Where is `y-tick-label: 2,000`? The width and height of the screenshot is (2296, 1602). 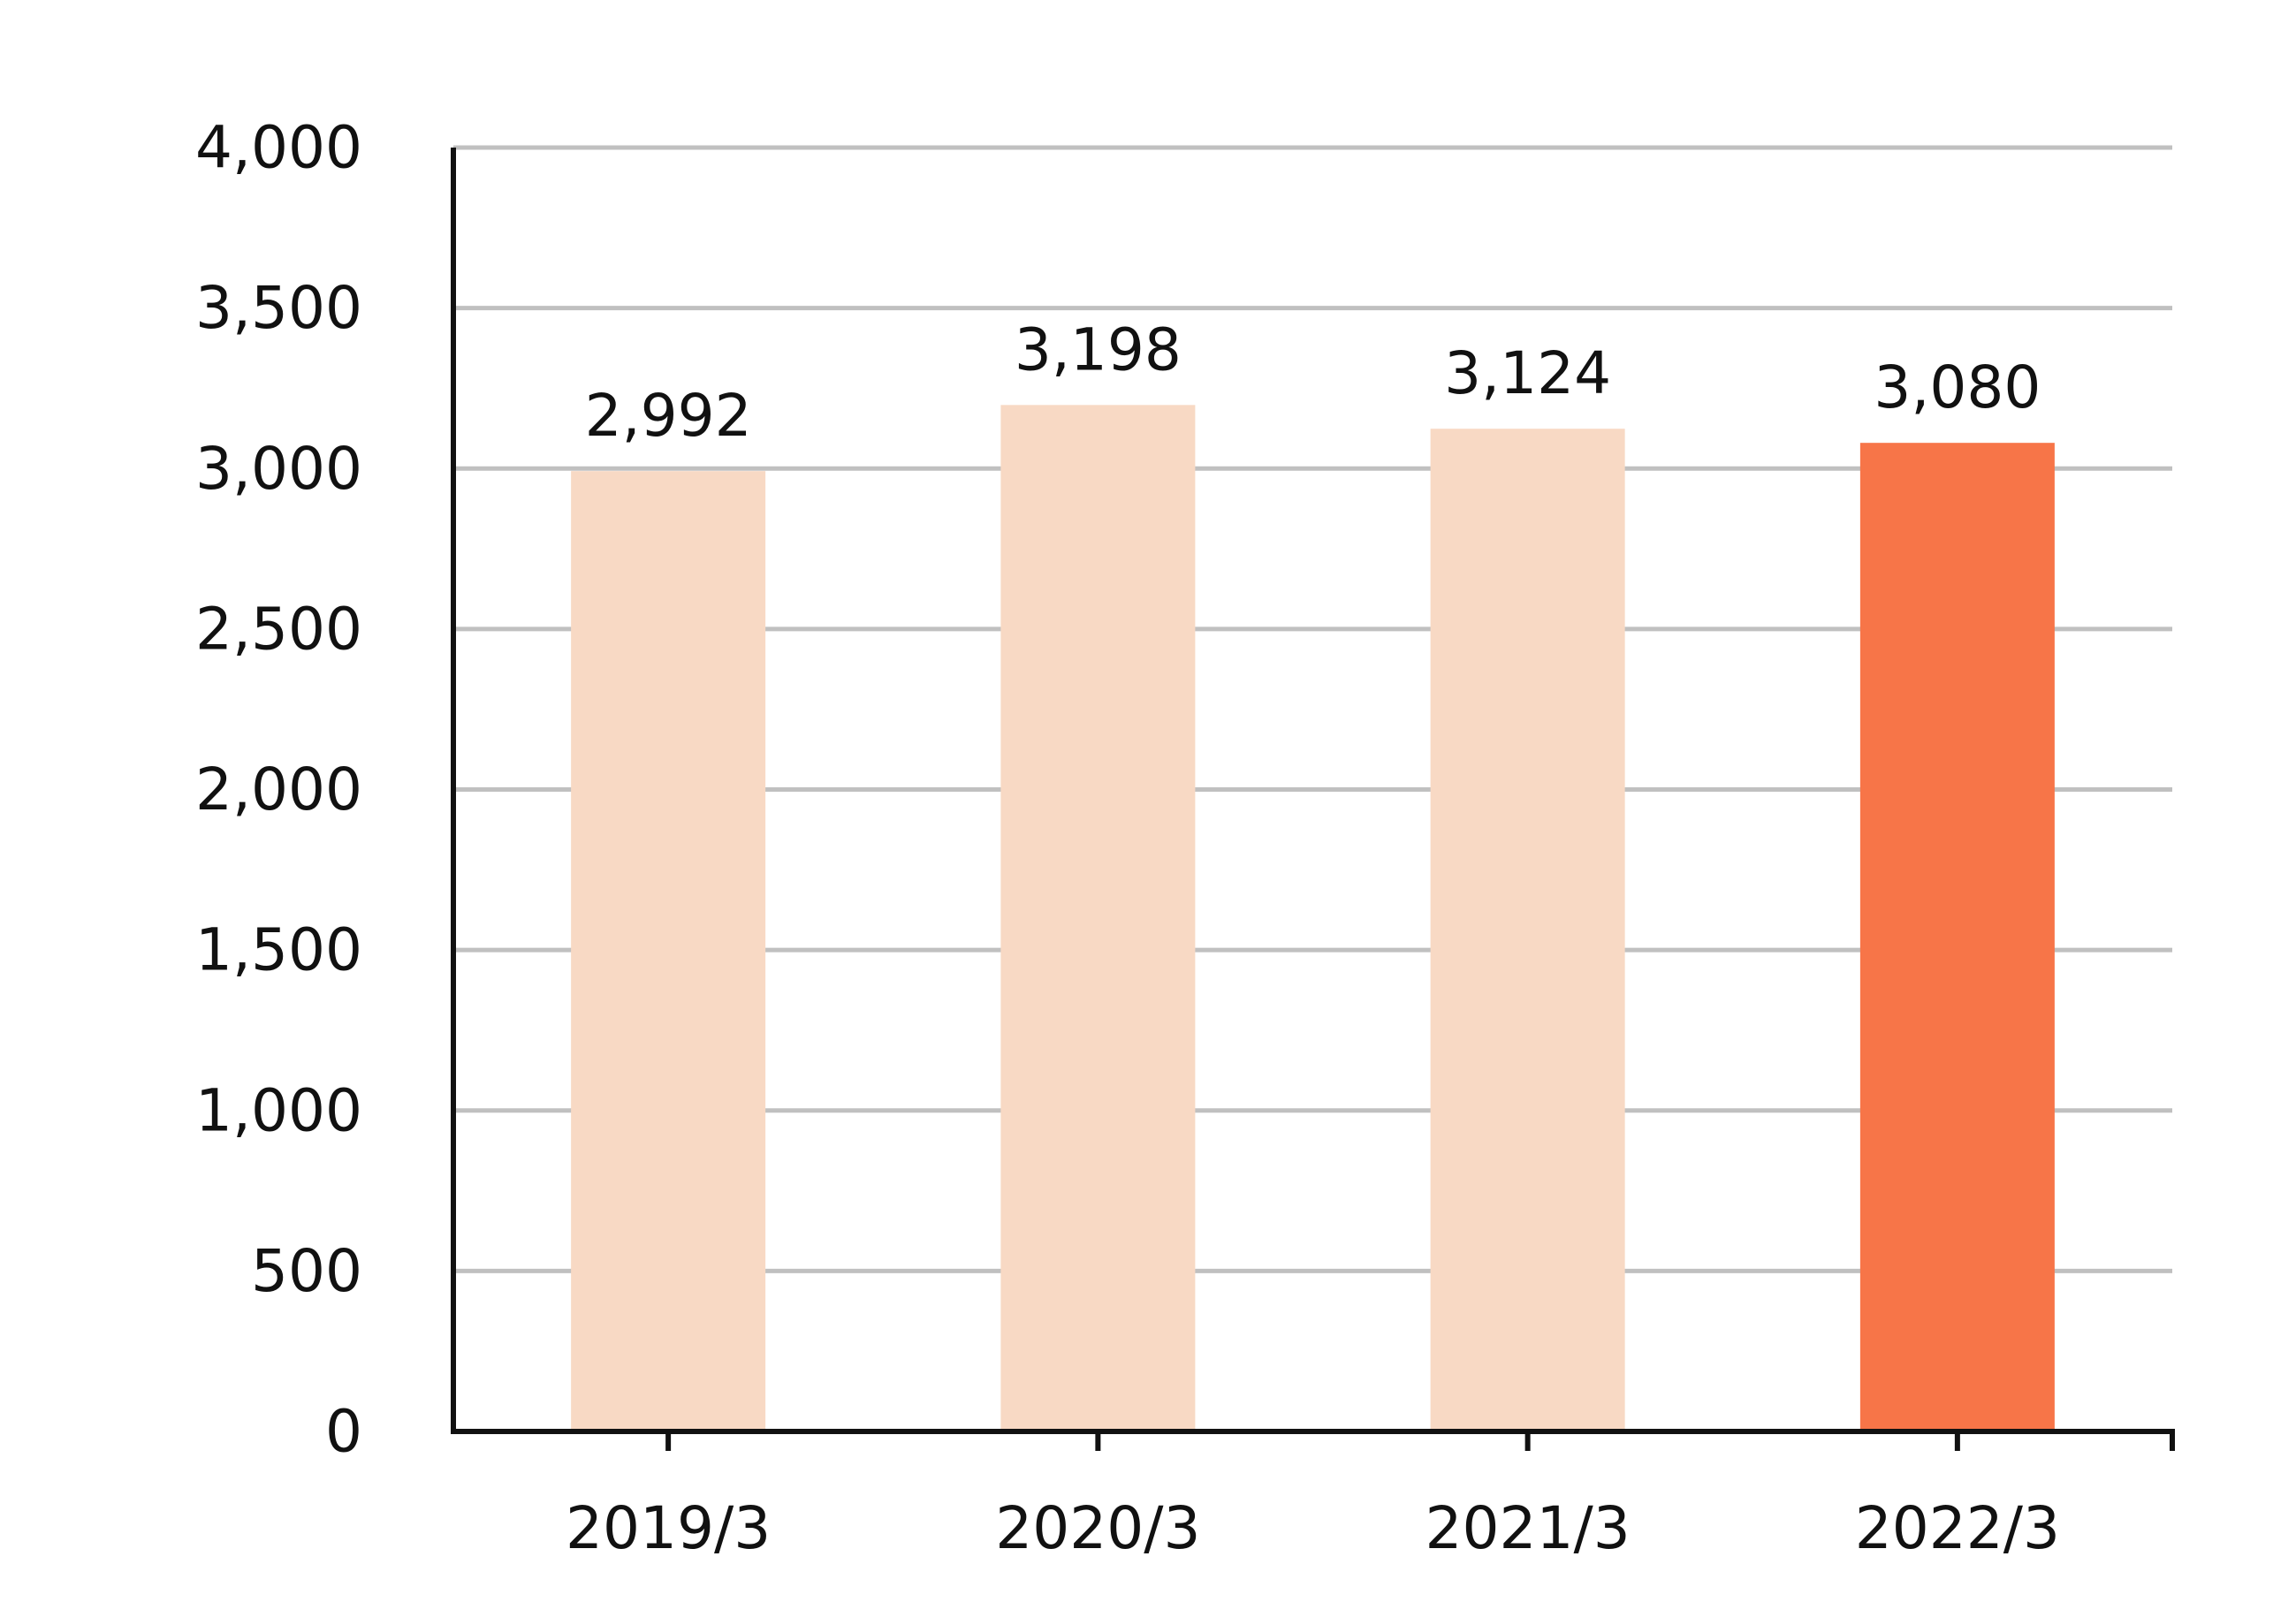
y-tick-label: 2,000 is located at coordinates (278, 789).